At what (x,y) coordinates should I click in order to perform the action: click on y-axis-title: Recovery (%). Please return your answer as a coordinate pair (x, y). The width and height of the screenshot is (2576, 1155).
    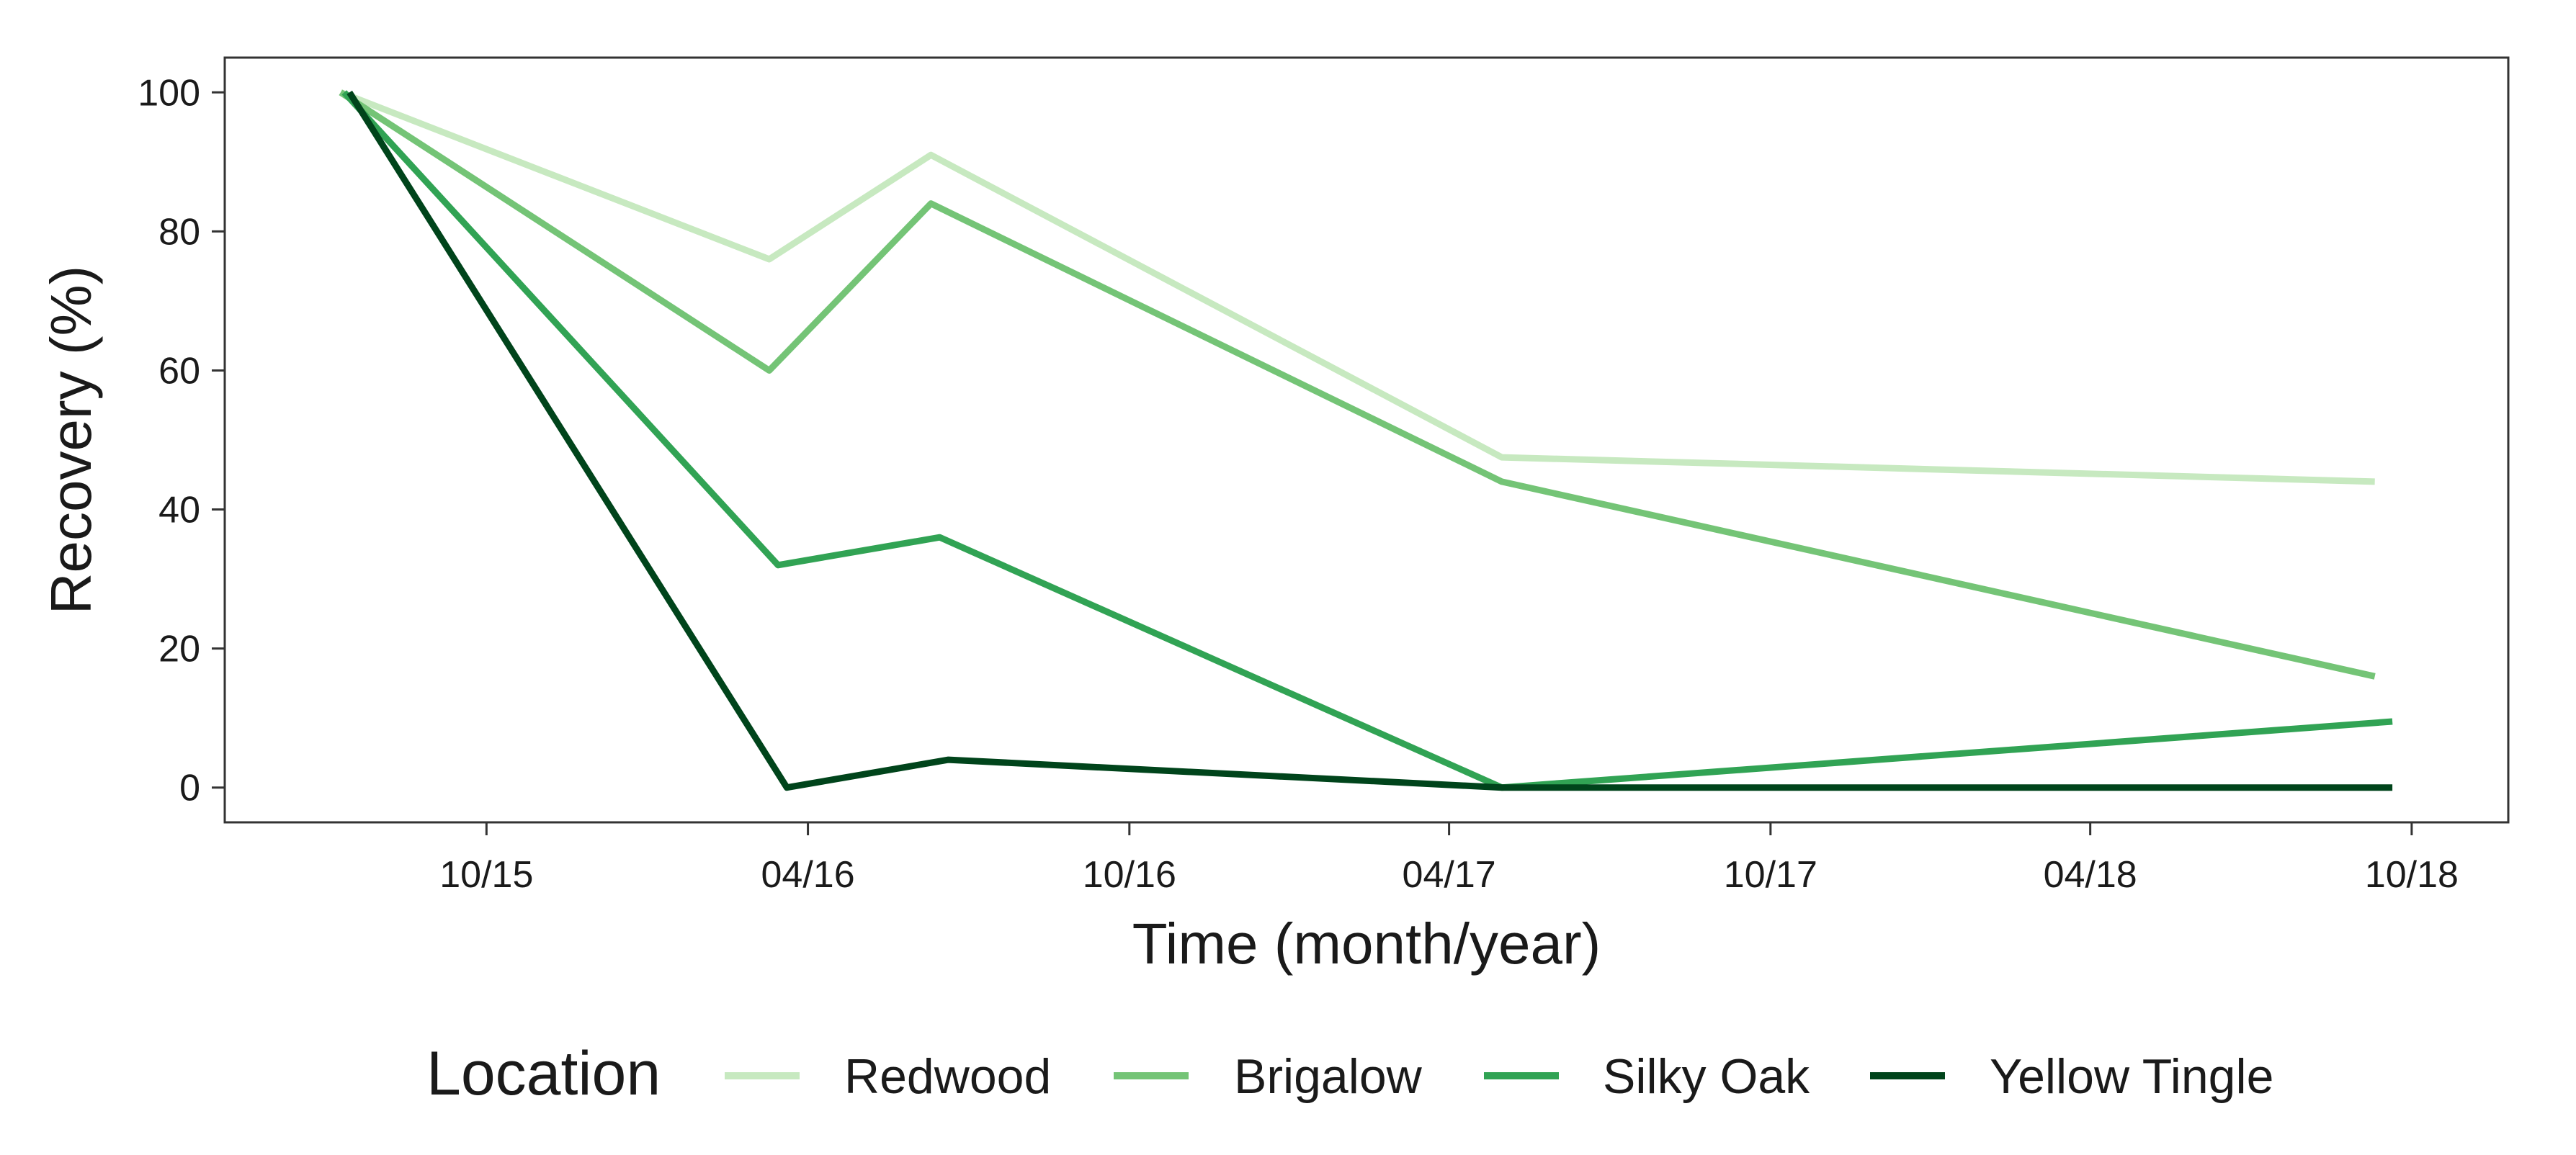
    Looking at the image, I should click on (71, 440).